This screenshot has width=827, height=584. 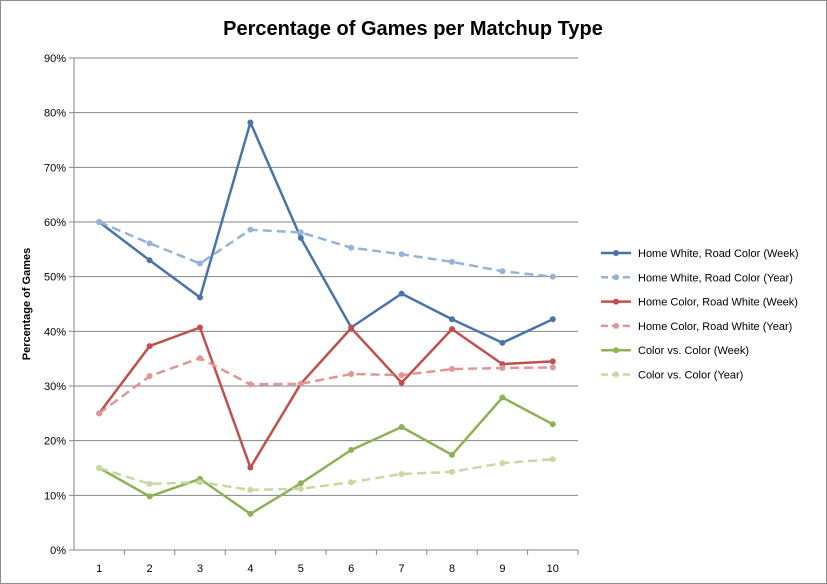 What do you see at coordinates (150, 569) in the screenshot?
I see `x-tick-label: 2` at bounding box center [150, 569].